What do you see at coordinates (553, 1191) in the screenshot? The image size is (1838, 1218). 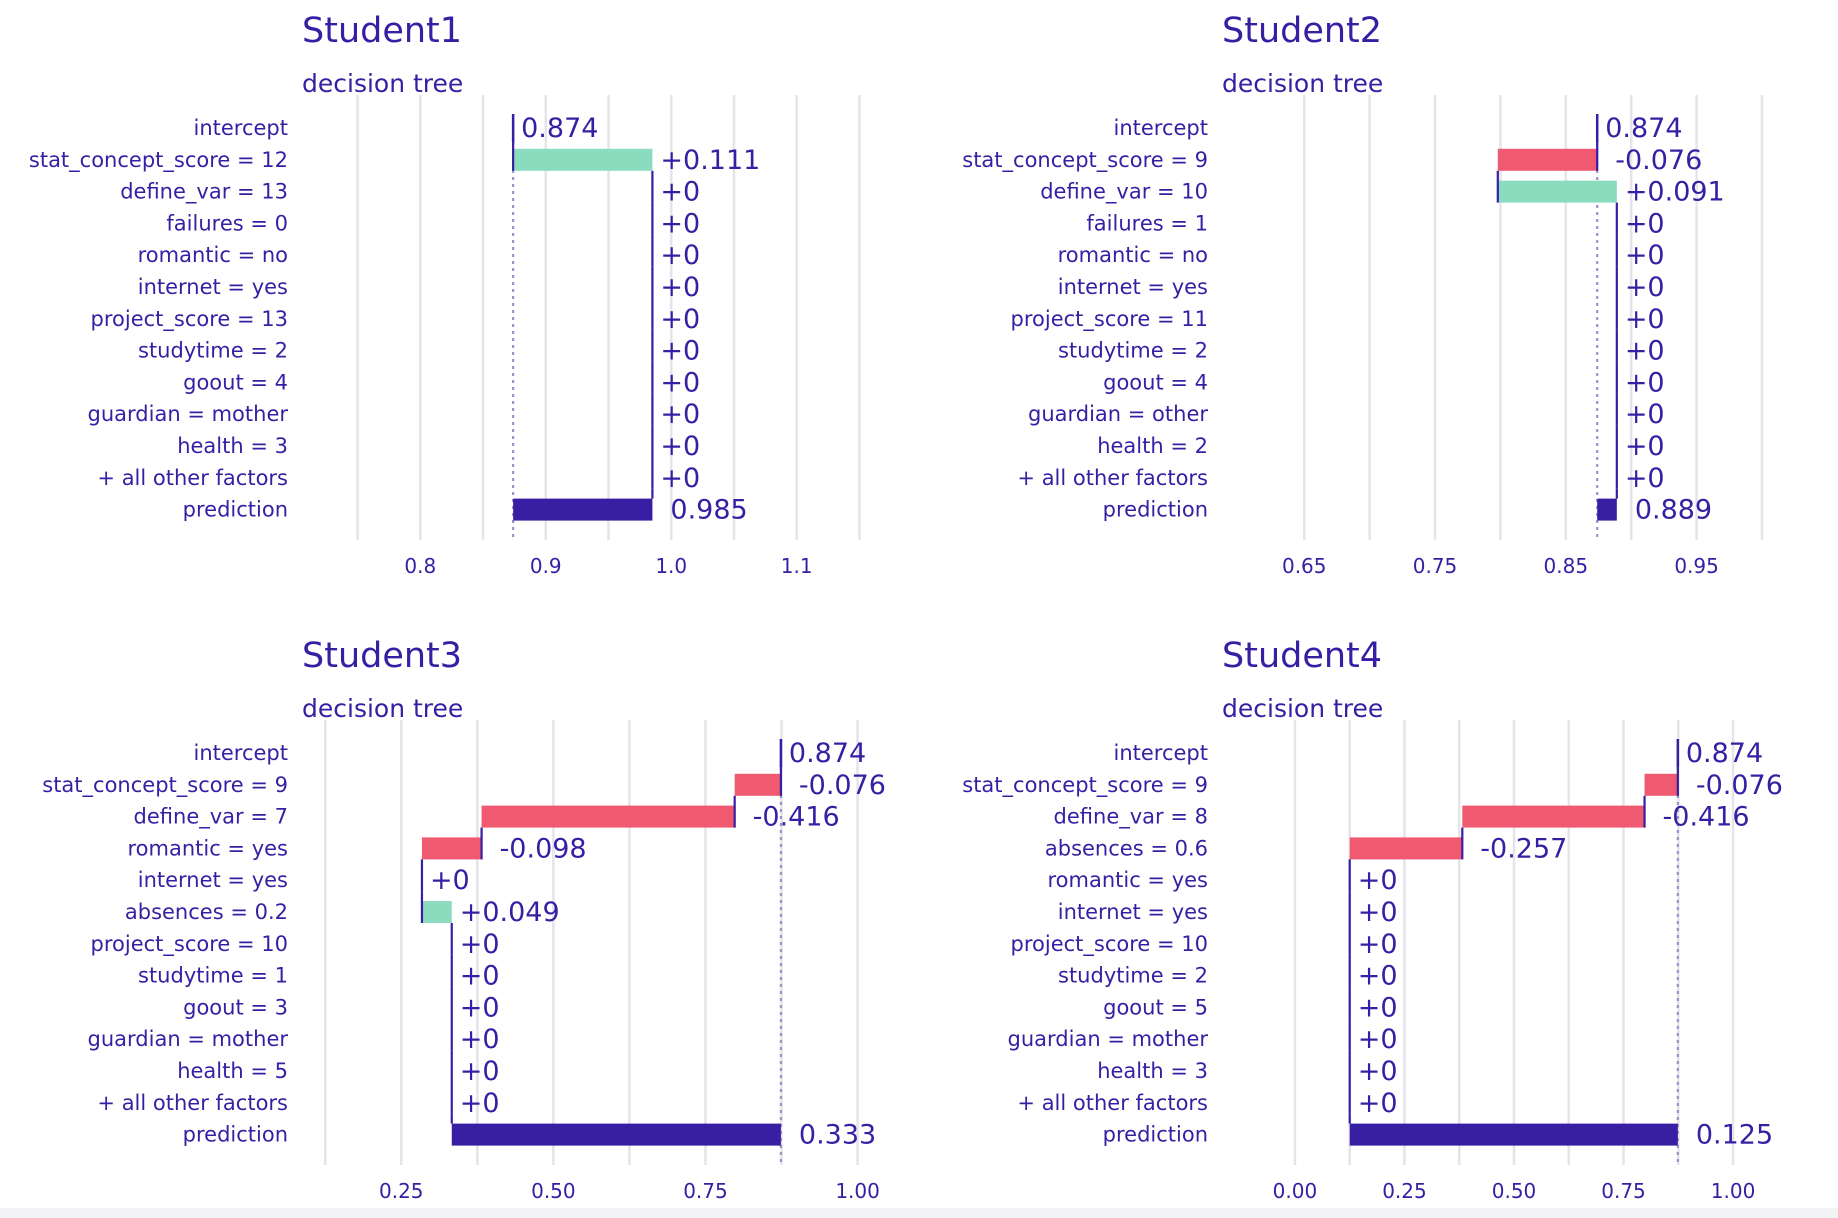 I see `x-tick-label: 0.50` at bounding box center [553, 1191].